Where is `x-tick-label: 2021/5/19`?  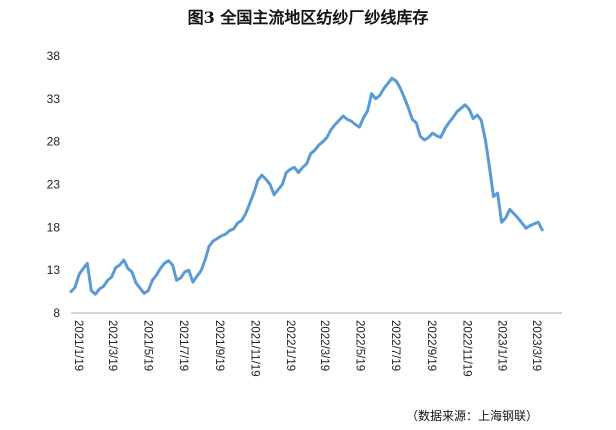 x-tick-label: 2021/5/19 is located at coordinates (148, 345).